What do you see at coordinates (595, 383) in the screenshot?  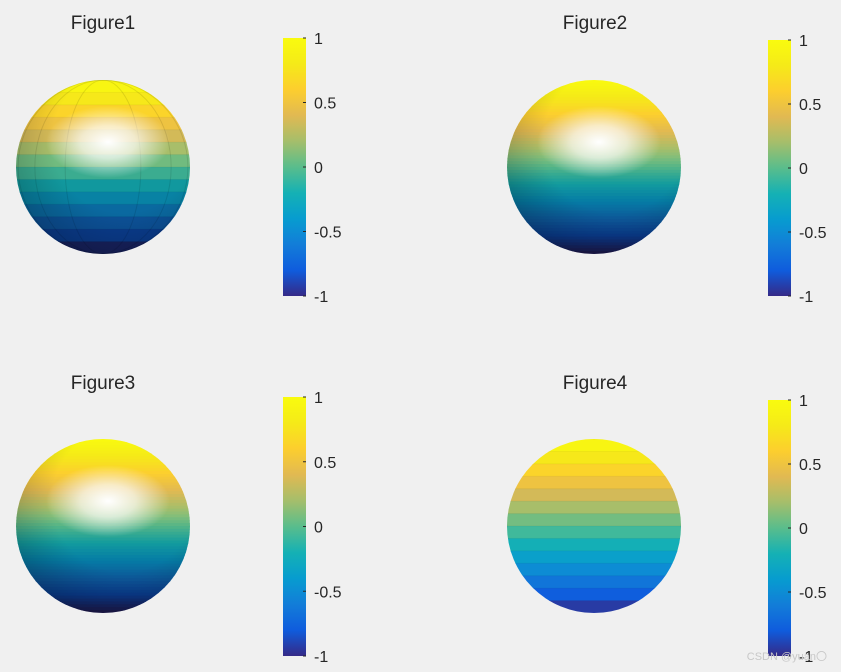 I see `figure-title: Figure4` at bounding box center [595, 383].